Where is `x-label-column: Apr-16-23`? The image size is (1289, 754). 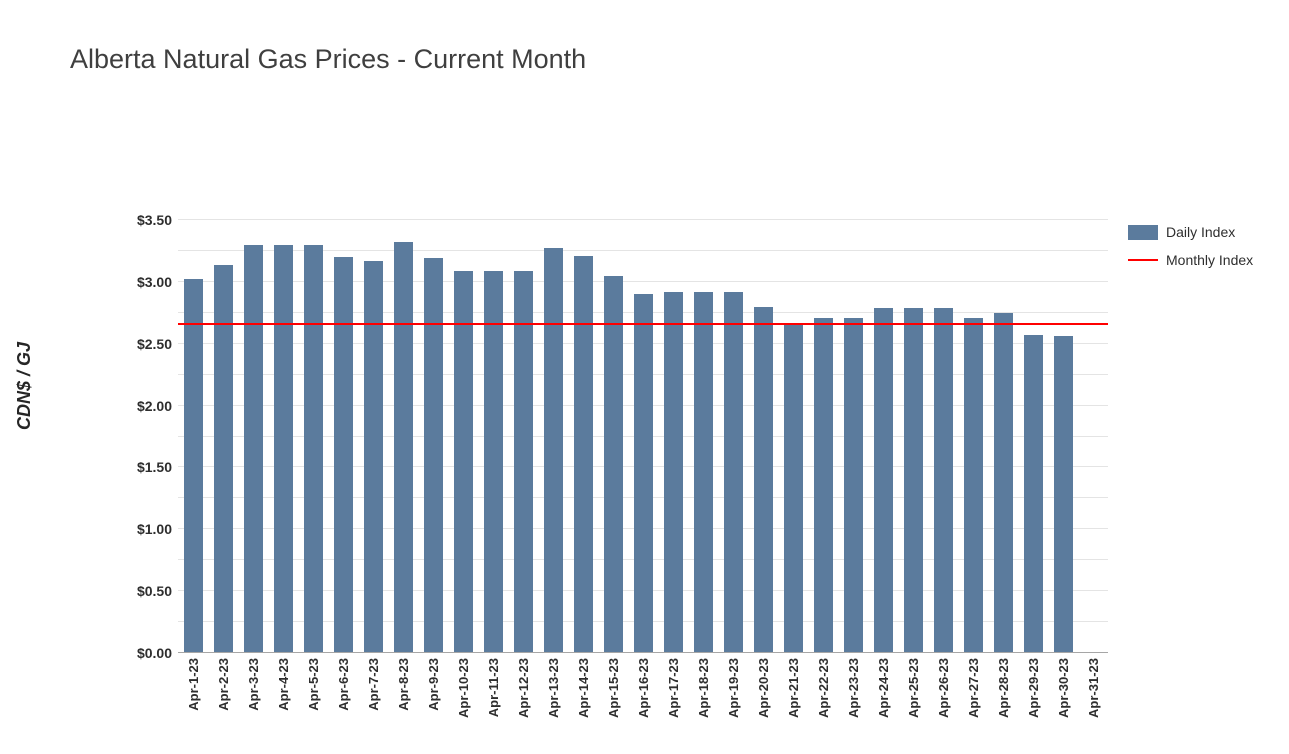
x-label-column: Apr-16-23 is located at coordinates (643, 703).